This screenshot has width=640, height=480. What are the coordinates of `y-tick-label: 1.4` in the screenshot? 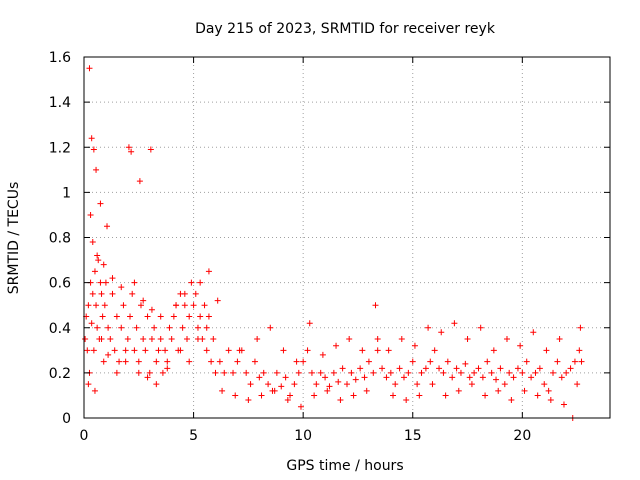 It's located at (60, 103).